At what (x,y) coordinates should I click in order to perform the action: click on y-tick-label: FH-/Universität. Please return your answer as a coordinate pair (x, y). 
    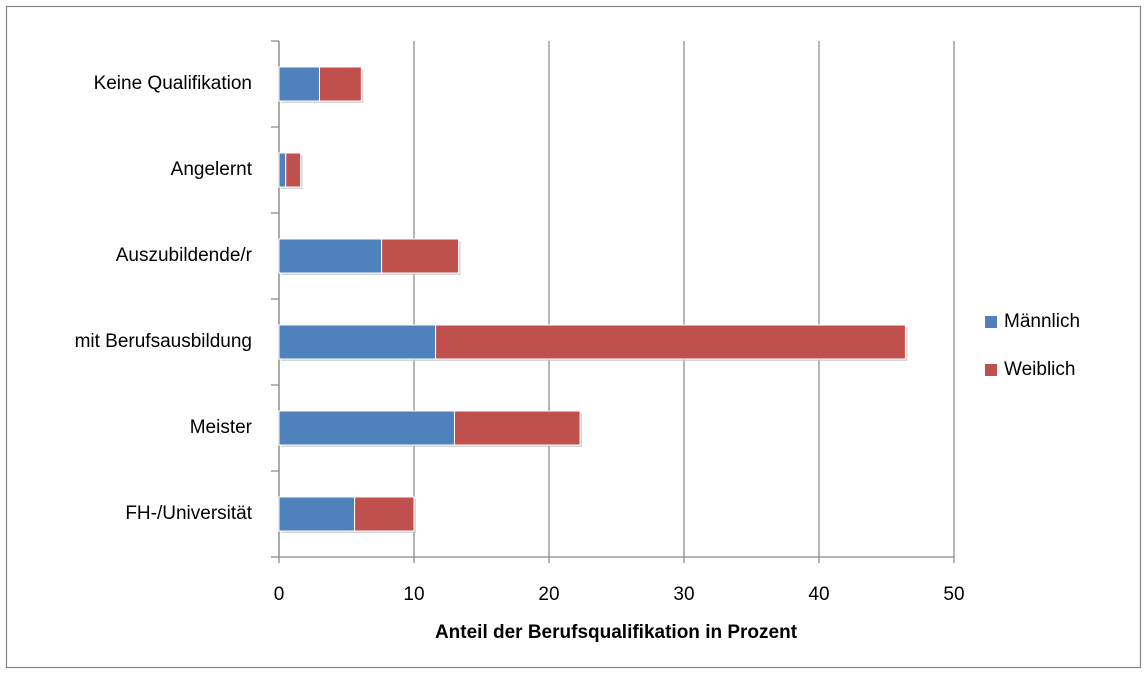
    Looking at the image, I should click on (188, 513).